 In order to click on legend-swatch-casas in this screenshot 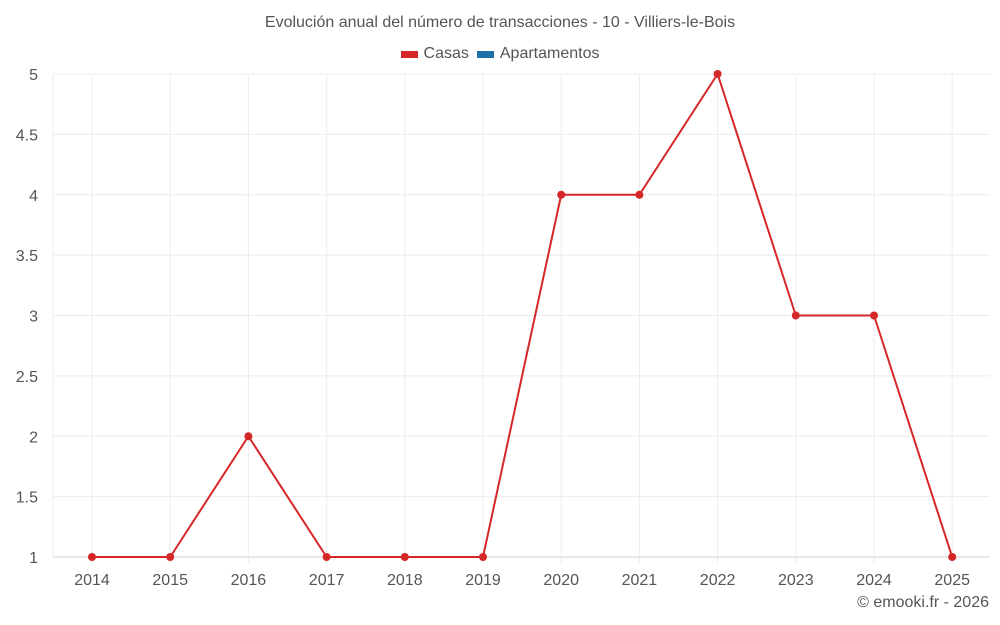, I will do `click(409, 54)`.